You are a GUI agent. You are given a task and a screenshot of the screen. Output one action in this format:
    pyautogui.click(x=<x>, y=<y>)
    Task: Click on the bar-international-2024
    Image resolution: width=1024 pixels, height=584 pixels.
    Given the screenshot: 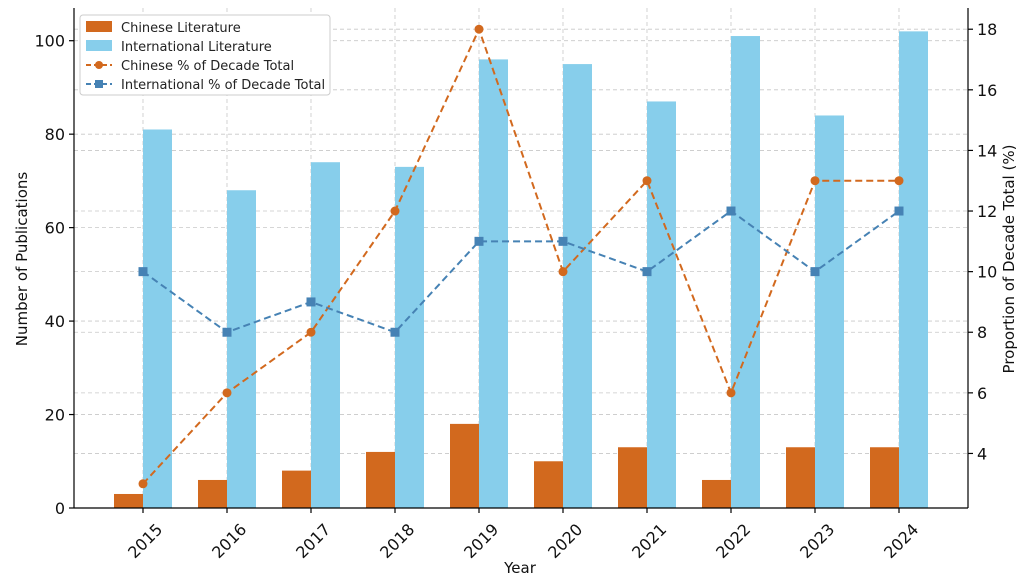 What is the action you would take?
    pyautogui.click(x=913, y=269)
    